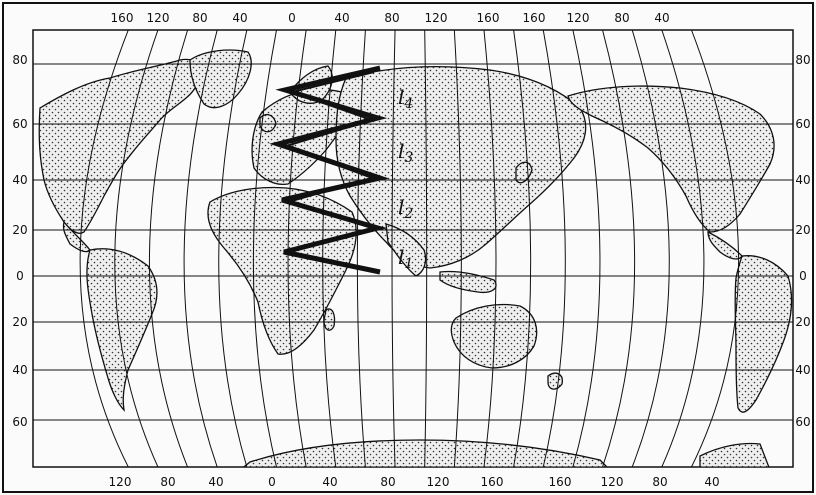 Image resolution: width=816 pixels, height=495 pixels. I want to click on zigzag-route-inner, so click(329, 171).